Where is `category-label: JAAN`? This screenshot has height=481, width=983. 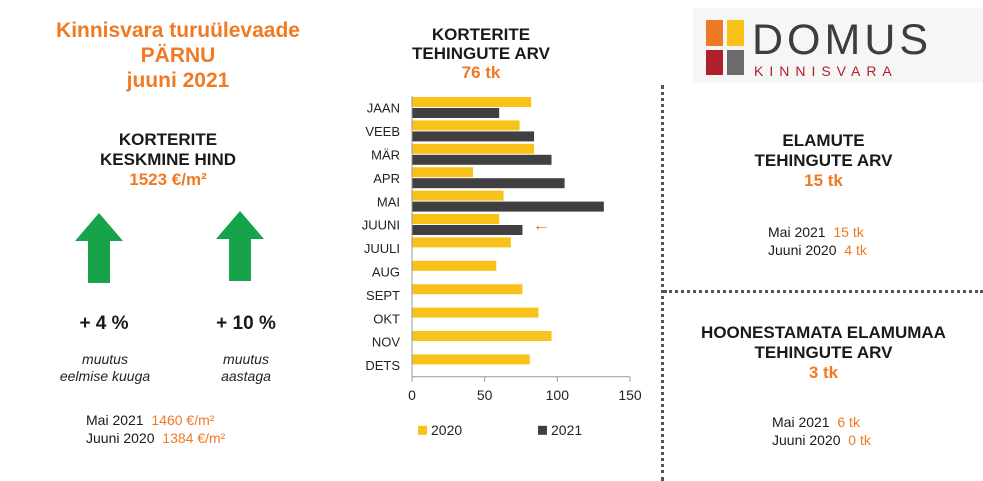 category-label: JAAN is located at coordinates (383, 108).